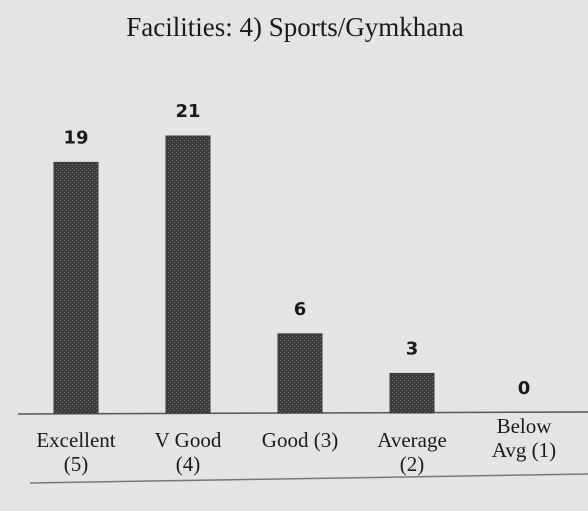 The width and height of the screenshot is (588, 511). What do you see at coordinates (524, 388) in the screenshot?
I see `value-label: 0` at bounding box center [524, 388].